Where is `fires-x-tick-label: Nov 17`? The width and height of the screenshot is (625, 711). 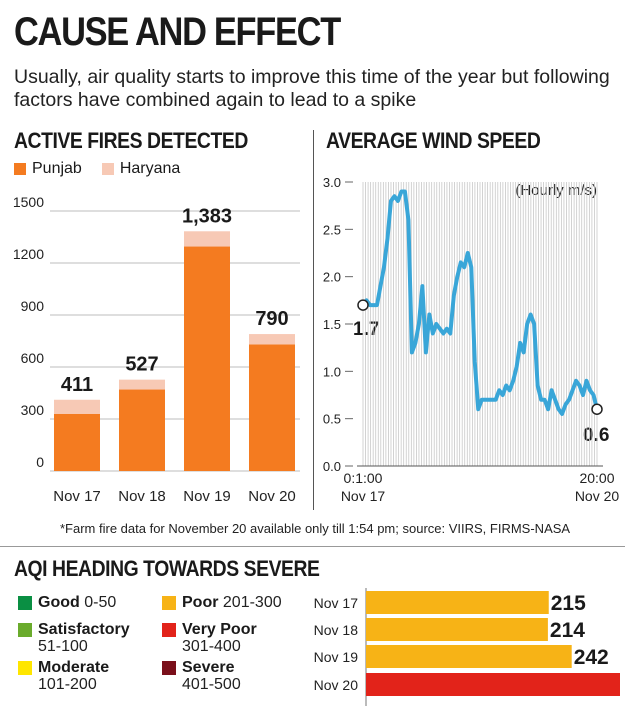
fires-x-tick-label: Nov 17 is located at coordinates (77, 496).